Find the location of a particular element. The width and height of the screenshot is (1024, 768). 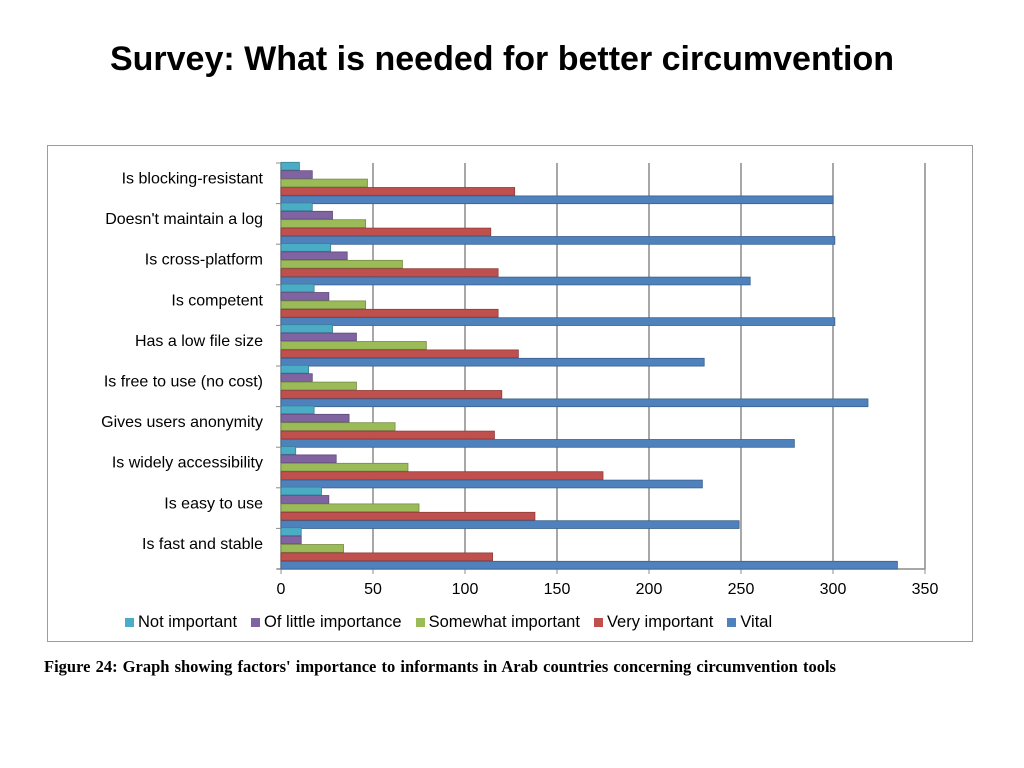

category-label: Is widely accessibility is located at coordinates (187, 463).